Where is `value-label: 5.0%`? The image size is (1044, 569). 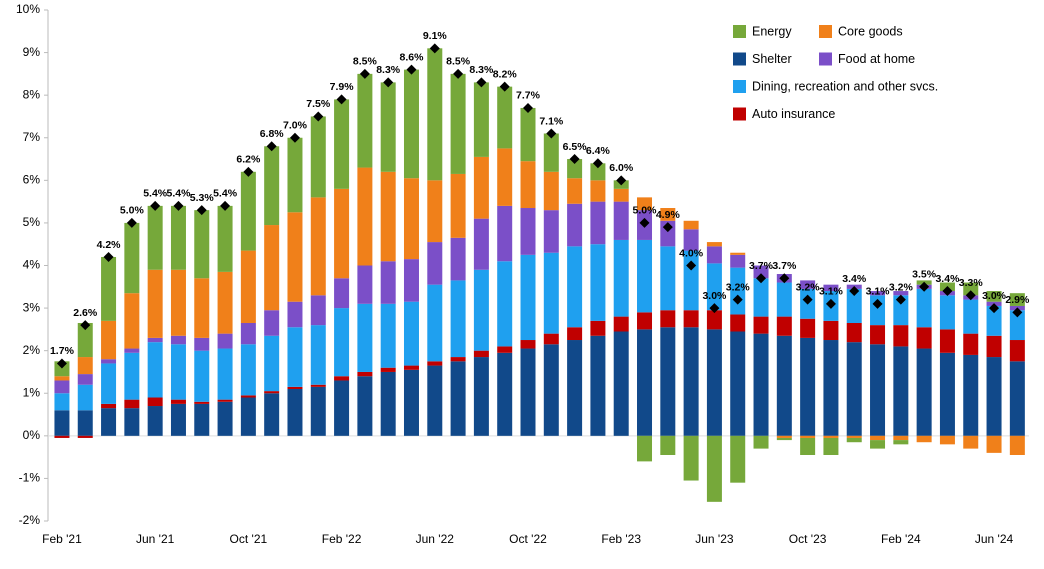
value-label: 5.0% is located at coordinates (132, 211).